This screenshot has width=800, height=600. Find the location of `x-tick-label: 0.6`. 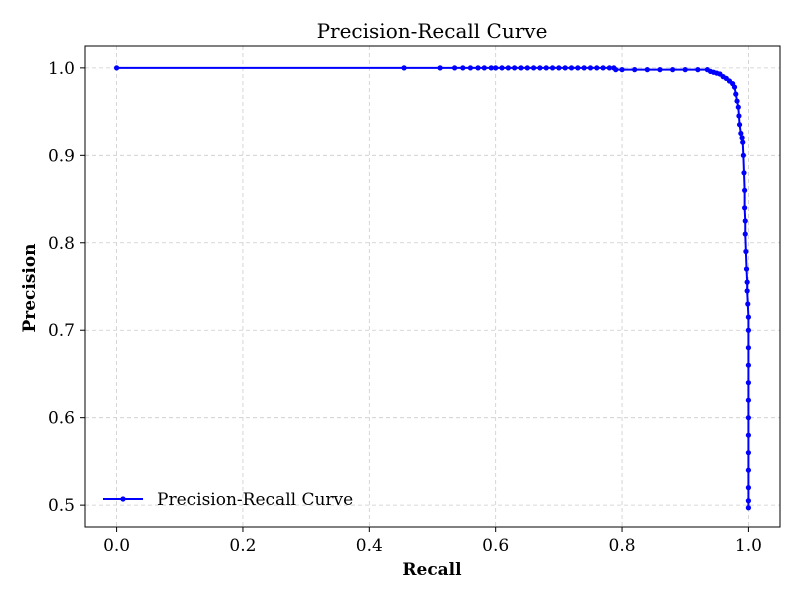

x-tick-label: 0.6 is located at coordinates (495, 546).